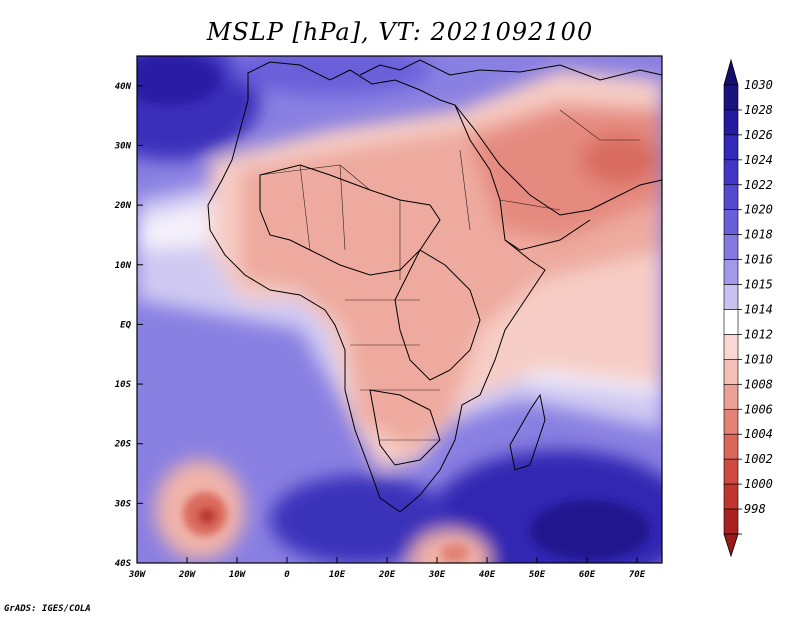  What do you see at coordinates (758, 484) in the screenshot?
I see `colorbar-label: 1000` at bounding box center [758, 484].